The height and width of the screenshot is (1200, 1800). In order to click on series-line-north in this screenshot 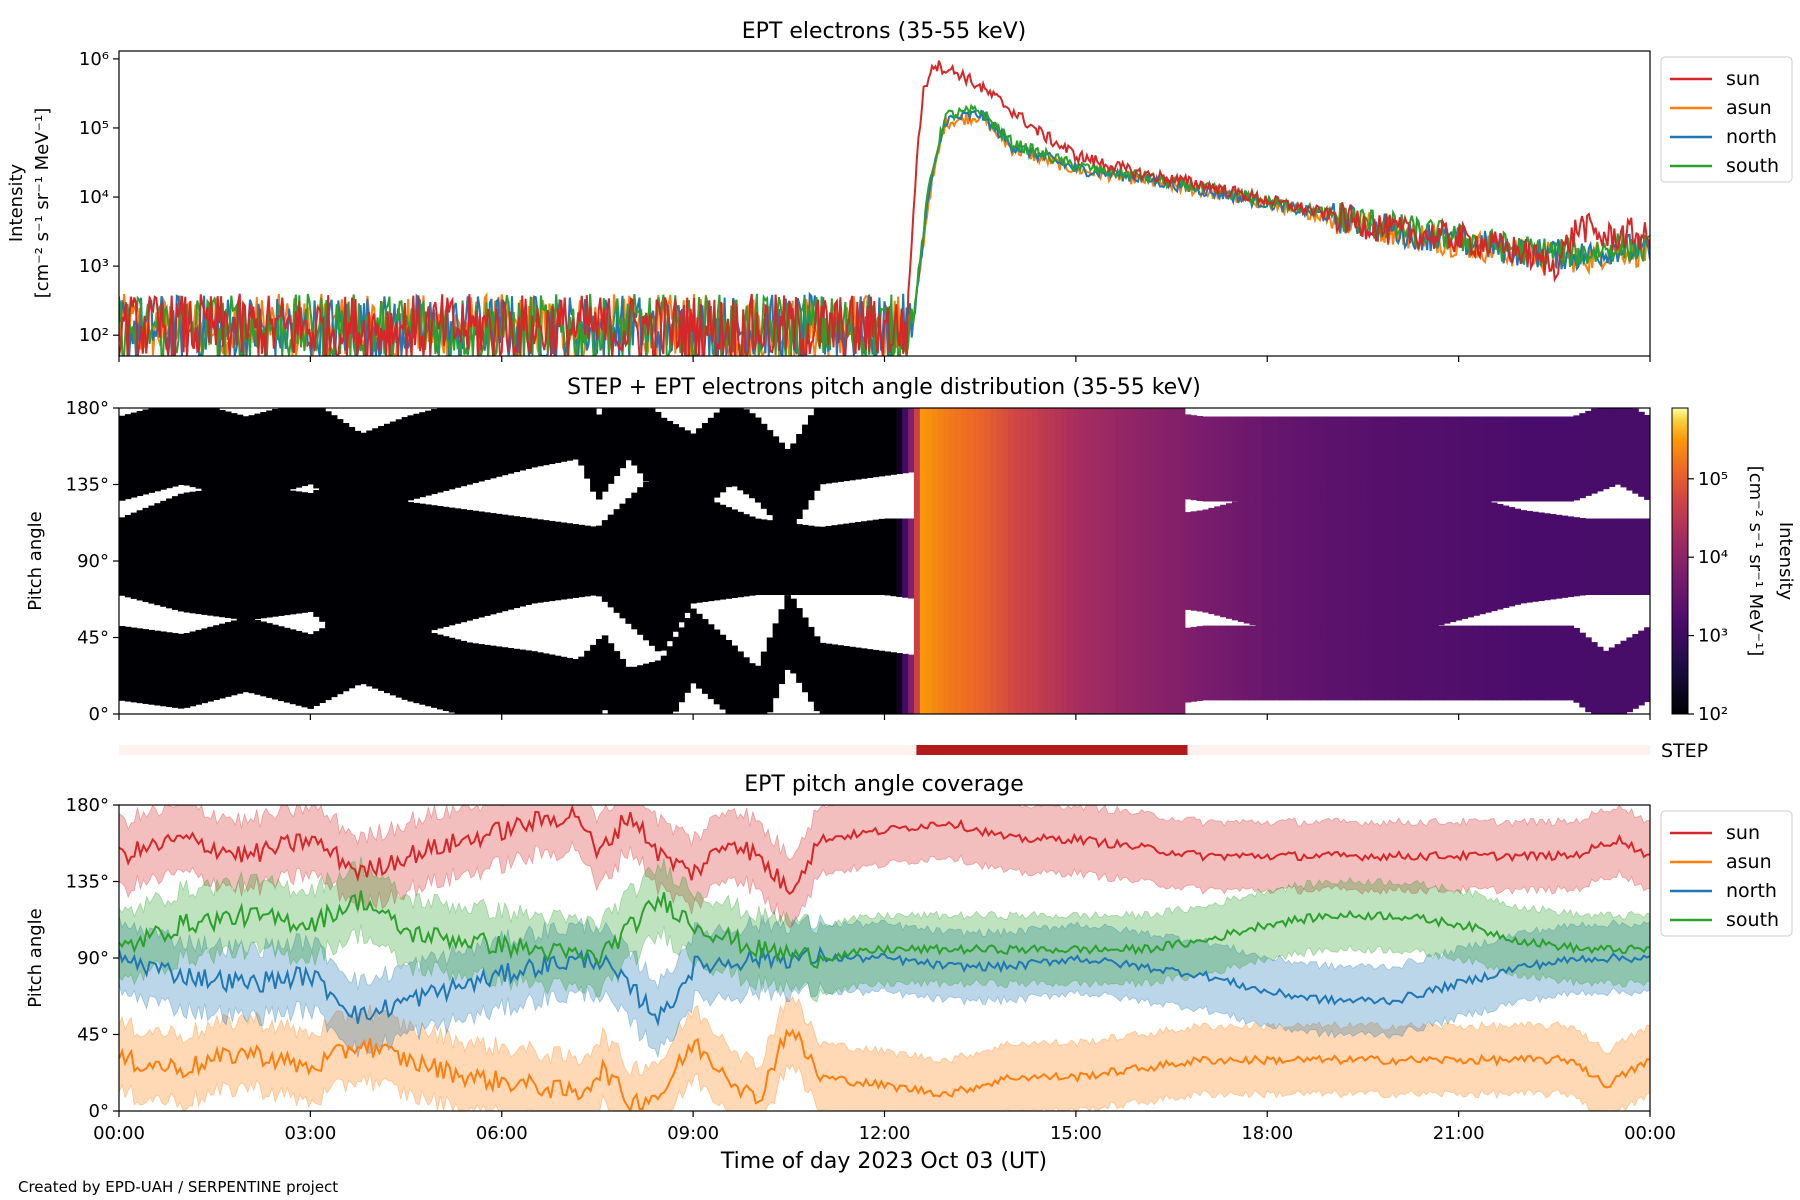, I will do `click(884, 986)`.